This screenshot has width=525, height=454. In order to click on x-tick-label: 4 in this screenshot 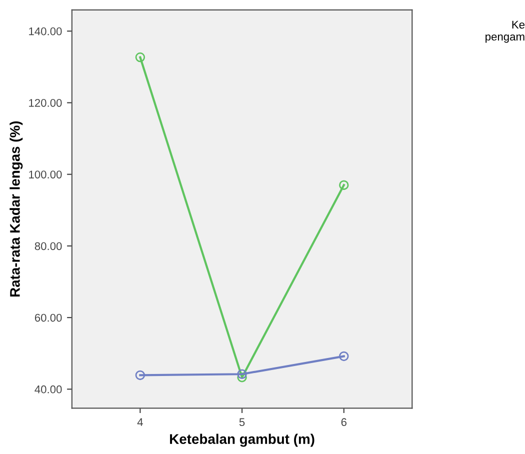, I will do `click(140, 422)`.